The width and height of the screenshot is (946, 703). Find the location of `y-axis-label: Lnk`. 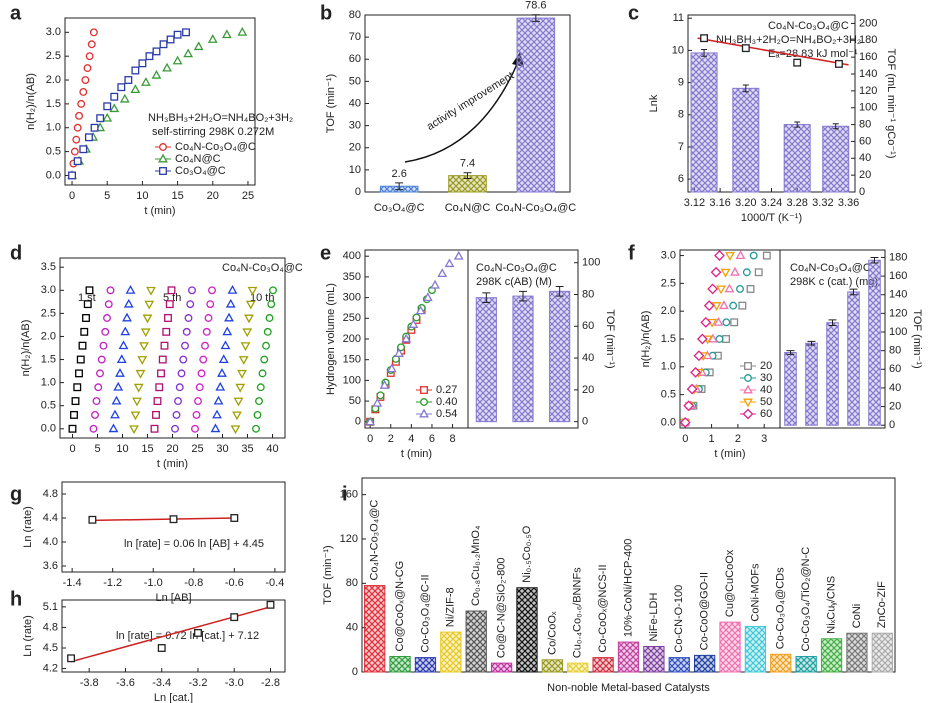

y-axis-label: Lnk is located at coordinates (654, 103).